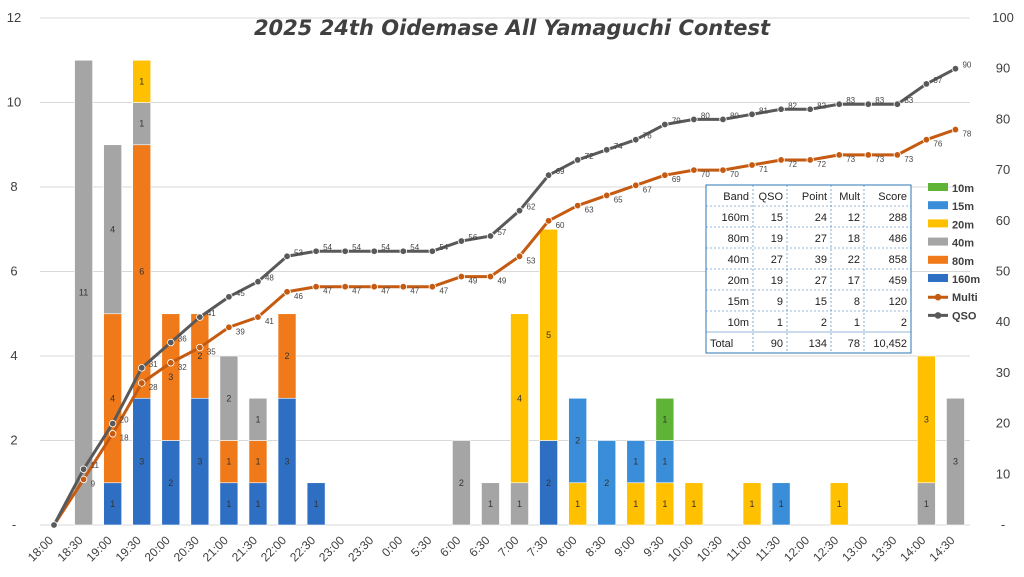 Image resolution: width=1024 pixels, height=577 pixels. What do you see at coordinates (14, 102) in the screenshot?
I see `left-tick-label: 10` at bounding box center [14, 102].